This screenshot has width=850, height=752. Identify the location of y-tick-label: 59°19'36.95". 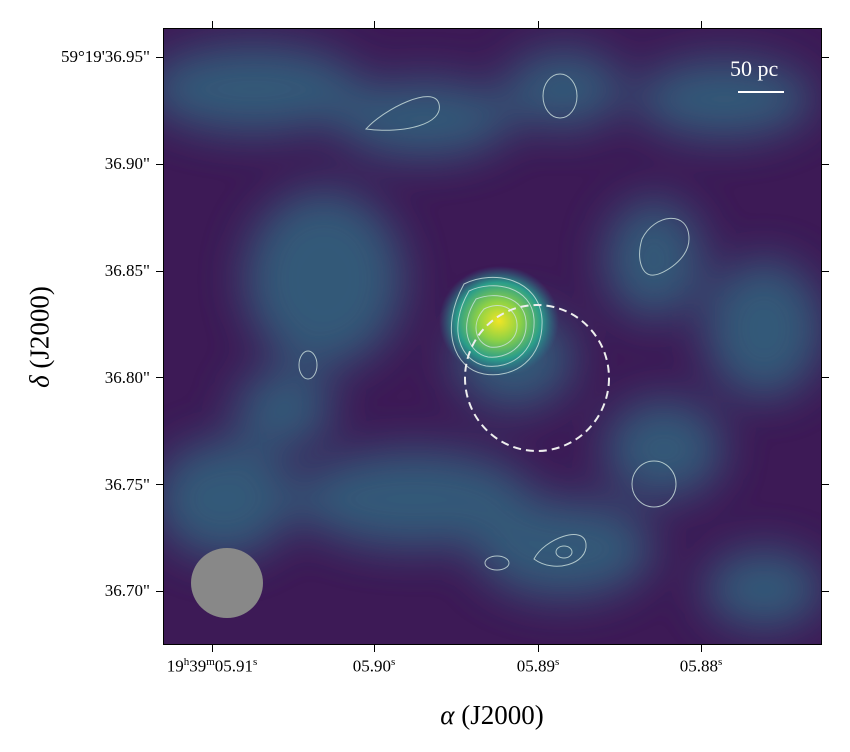
(105, 56).